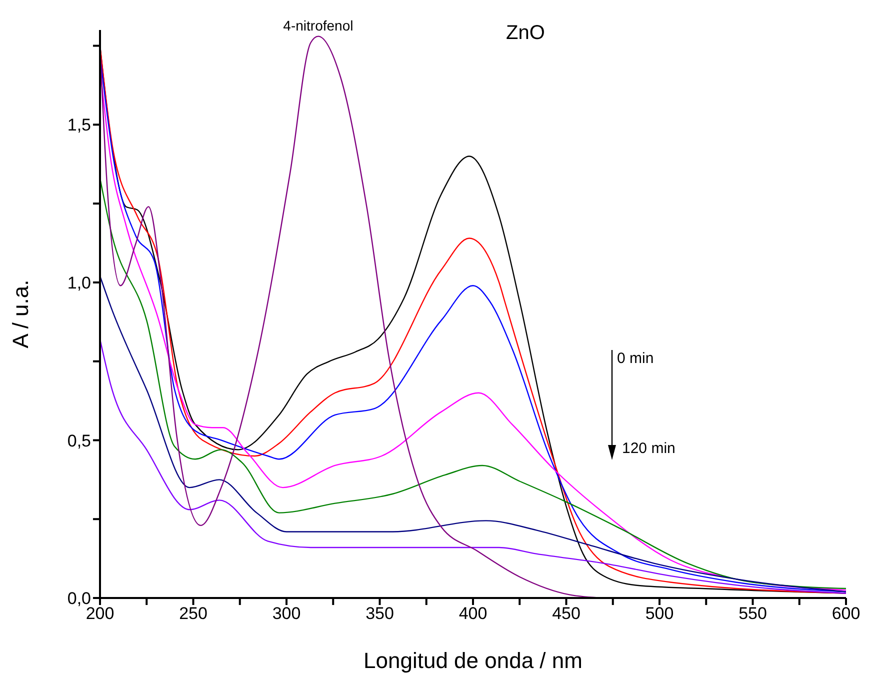 This screenshot has height=684, width=873. What do you see at coordinates (79, 282) in the screenshot?
I see `y-tick-label: 1,0` at bounding box center [79, 282].